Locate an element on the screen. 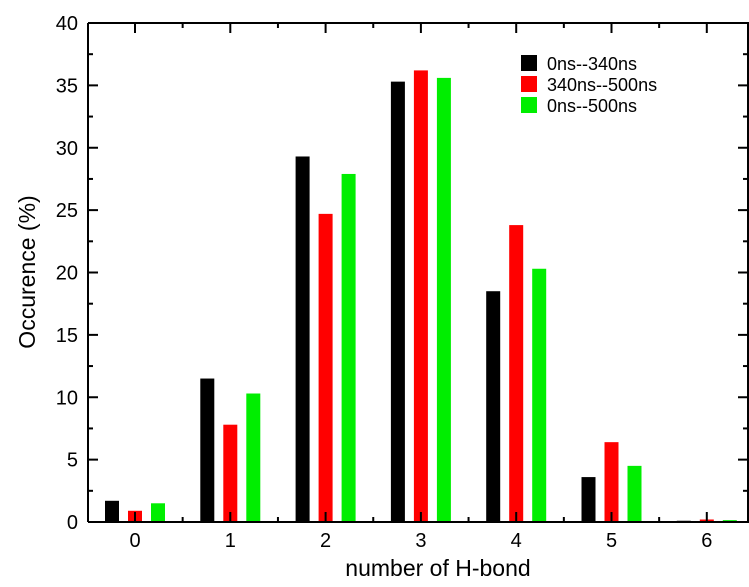 Image resolution: width=749 pixels, height=587 pixels. legend-label: 0ns--500ns is located at coordinates (592, 106).